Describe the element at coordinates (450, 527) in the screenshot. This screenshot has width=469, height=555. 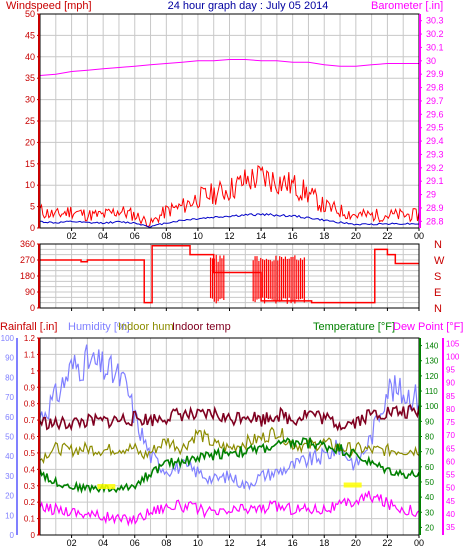
I see `dew-ytick-label: 35` at that location.